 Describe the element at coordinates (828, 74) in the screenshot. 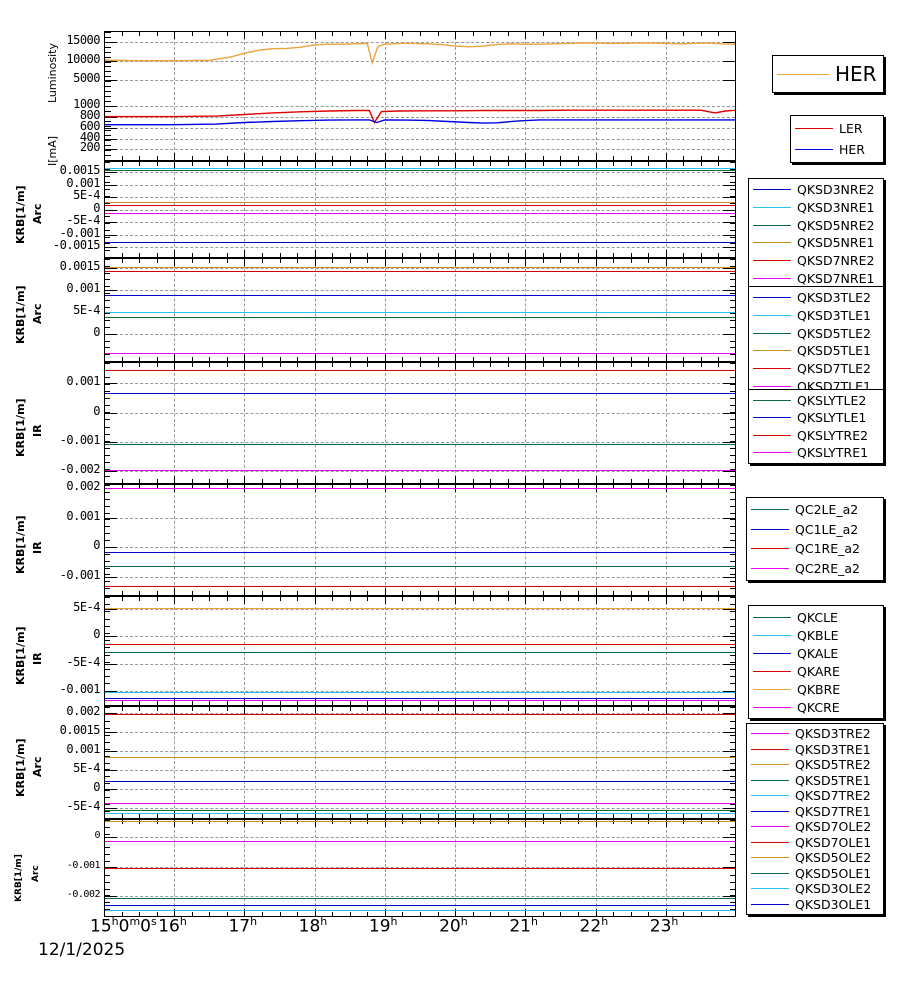

I see `legend-entry: HER` at that location.